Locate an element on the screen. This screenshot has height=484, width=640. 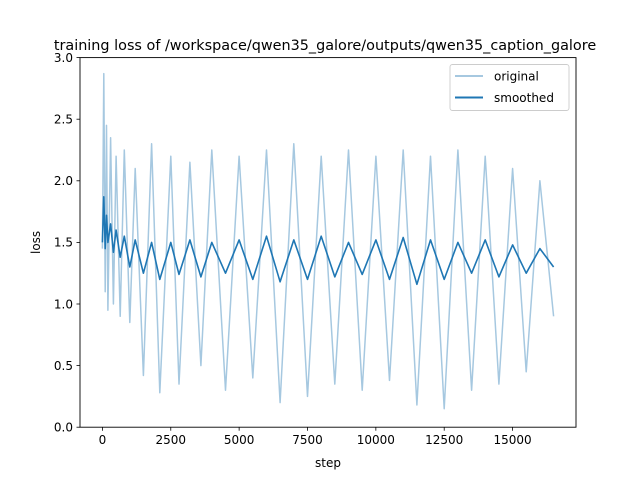
x-tick-label: 12500 is located at coordinates (444, 440).